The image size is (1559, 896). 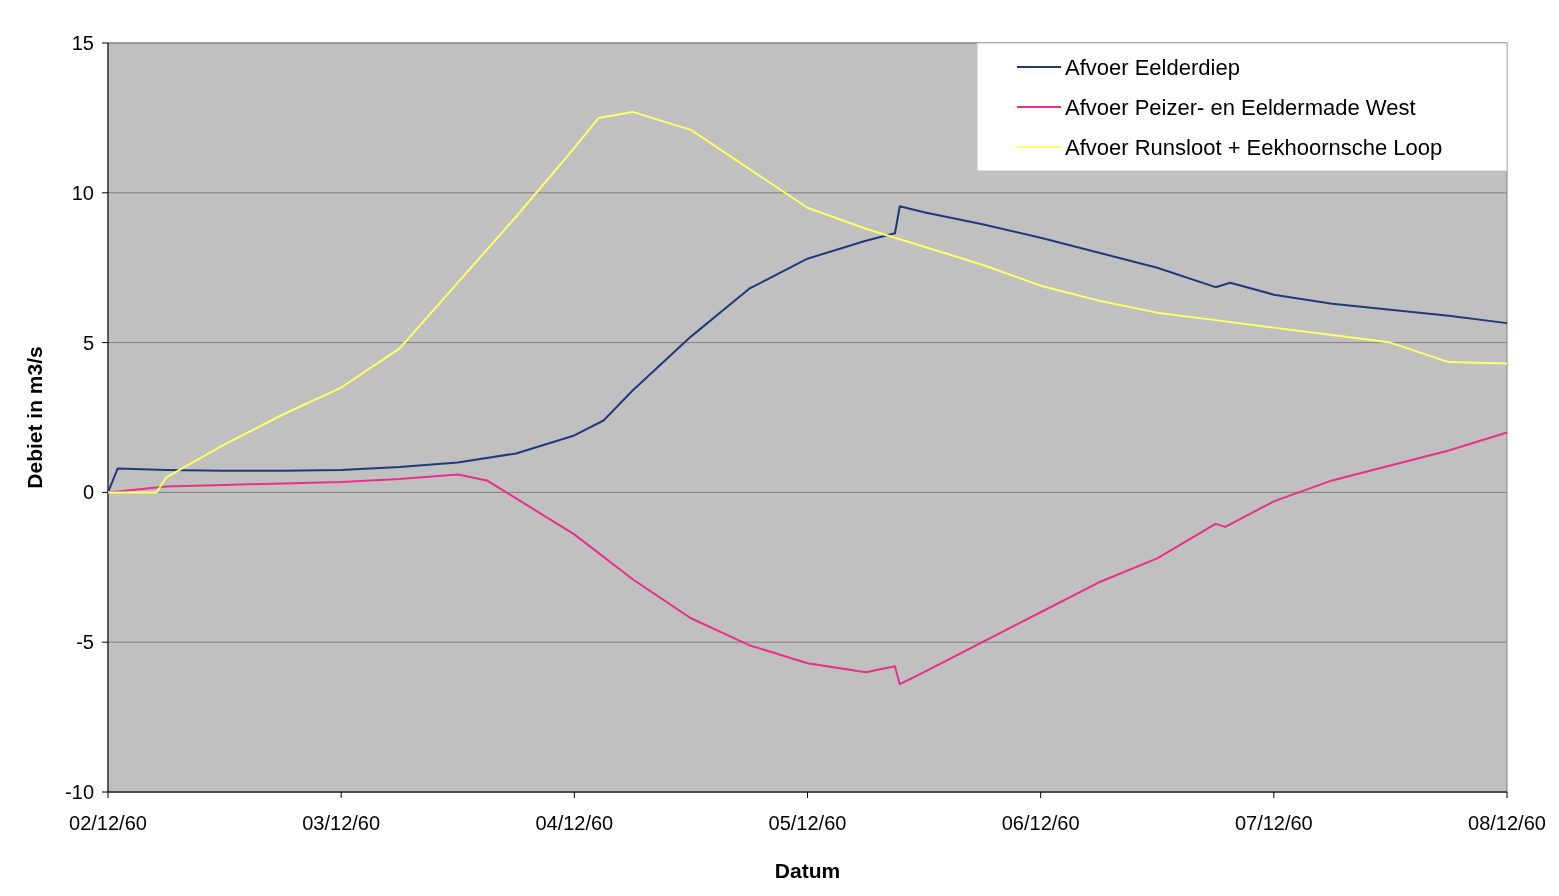 What do you see at coordinates (1040, 823) in the screenshot?
I see `x-tick-label: 06/12/60` at bounding box center [1040, 823].